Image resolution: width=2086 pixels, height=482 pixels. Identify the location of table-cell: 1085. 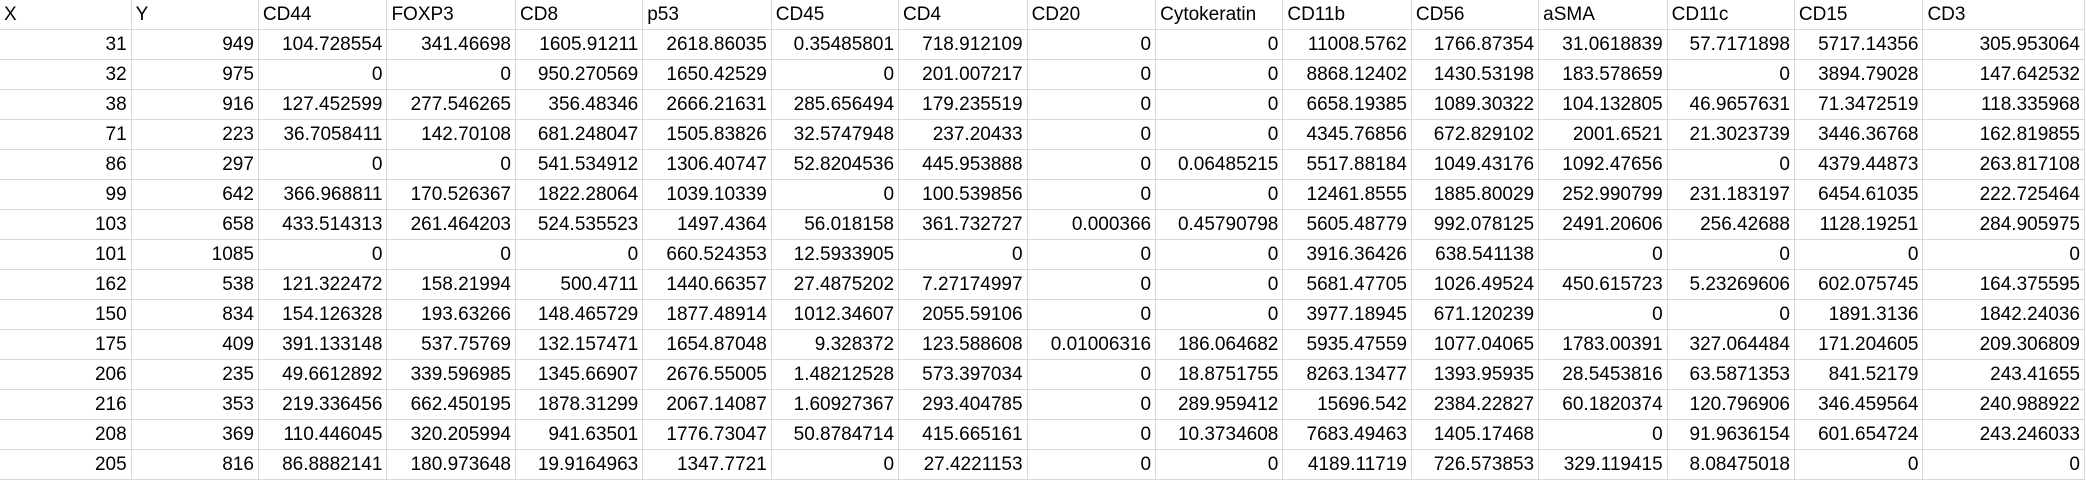
(195, 254).